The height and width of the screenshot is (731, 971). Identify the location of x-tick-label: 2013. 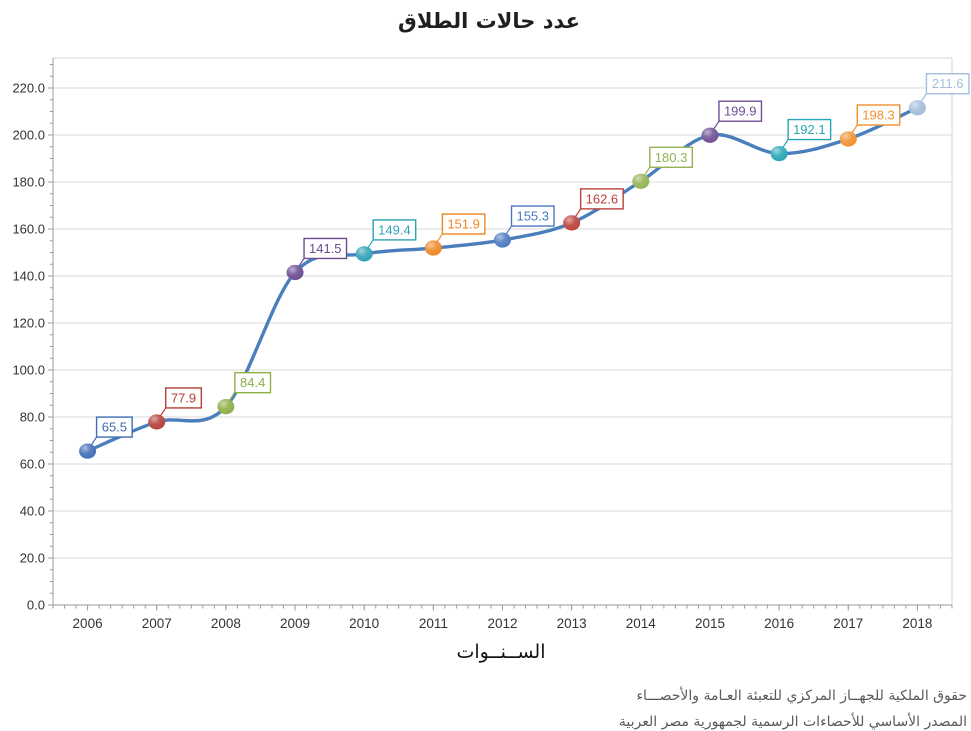
(572, 623).